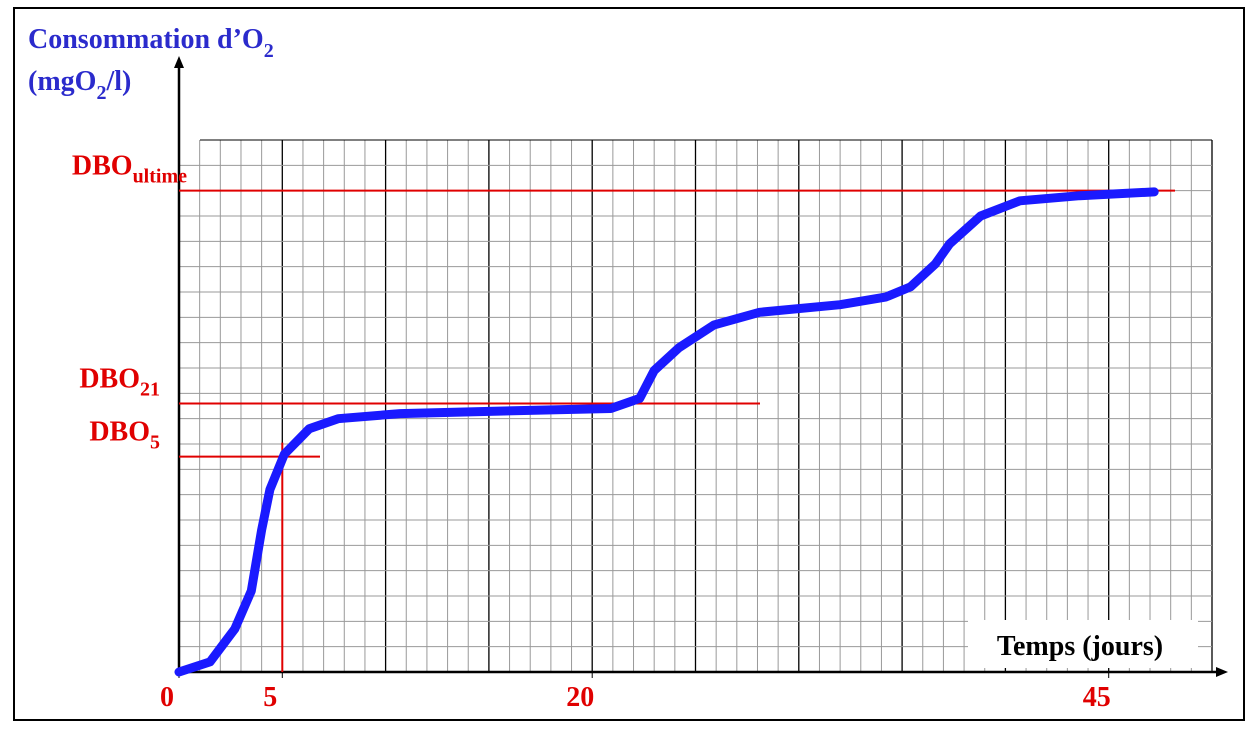 This screenshot has height=735, width=1258. What do you see at coordinates (270, 697) in the screenshot?
I see `x-tick-label: 5` at bounding box center [270, 697].